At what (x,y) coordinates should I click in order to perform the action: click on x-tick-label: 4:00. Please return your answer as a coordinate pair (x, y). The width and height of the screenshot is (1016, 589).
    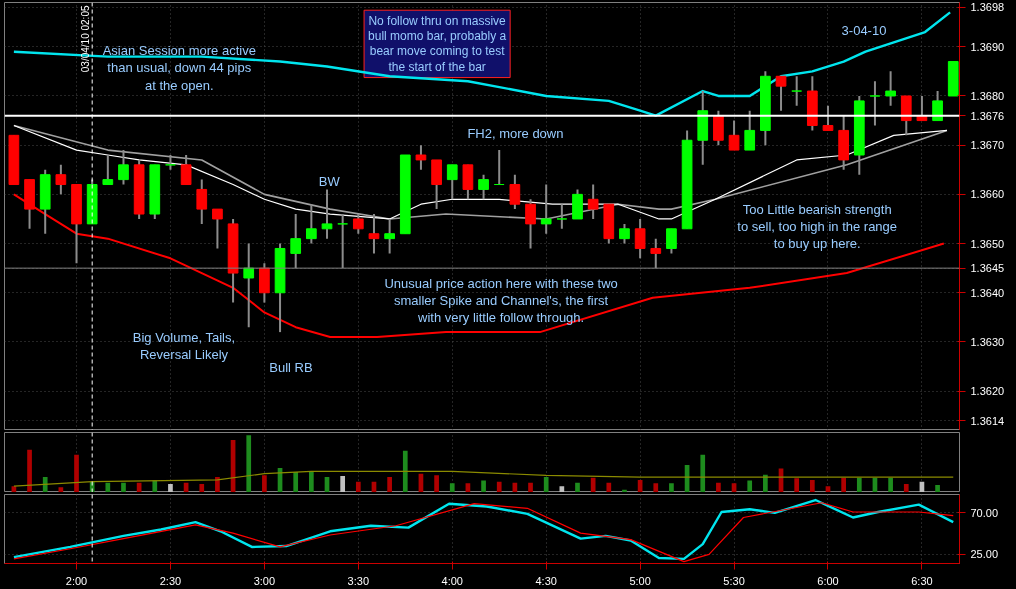
    Looking at the image, I should click on (452, 580).